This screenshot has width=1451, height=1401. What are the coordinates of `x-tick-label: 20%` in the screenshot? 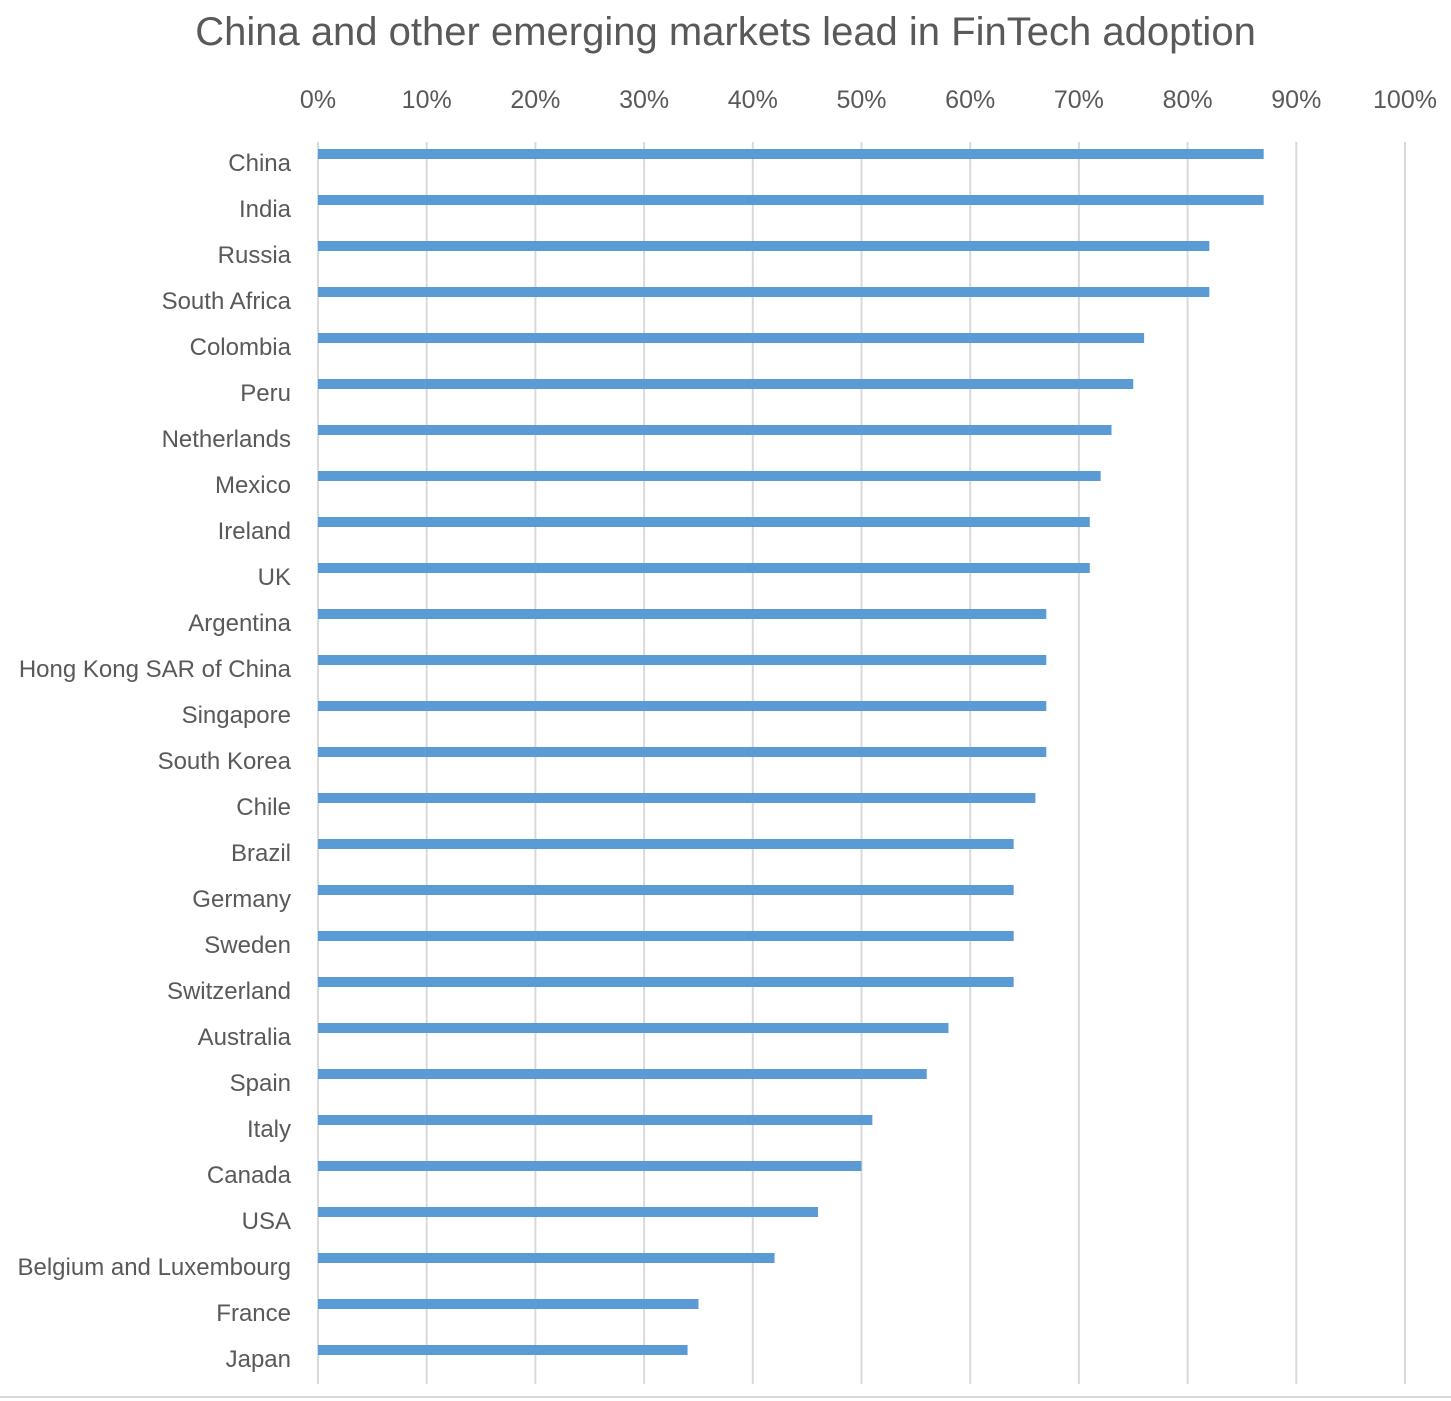 It's located at (535, 100).